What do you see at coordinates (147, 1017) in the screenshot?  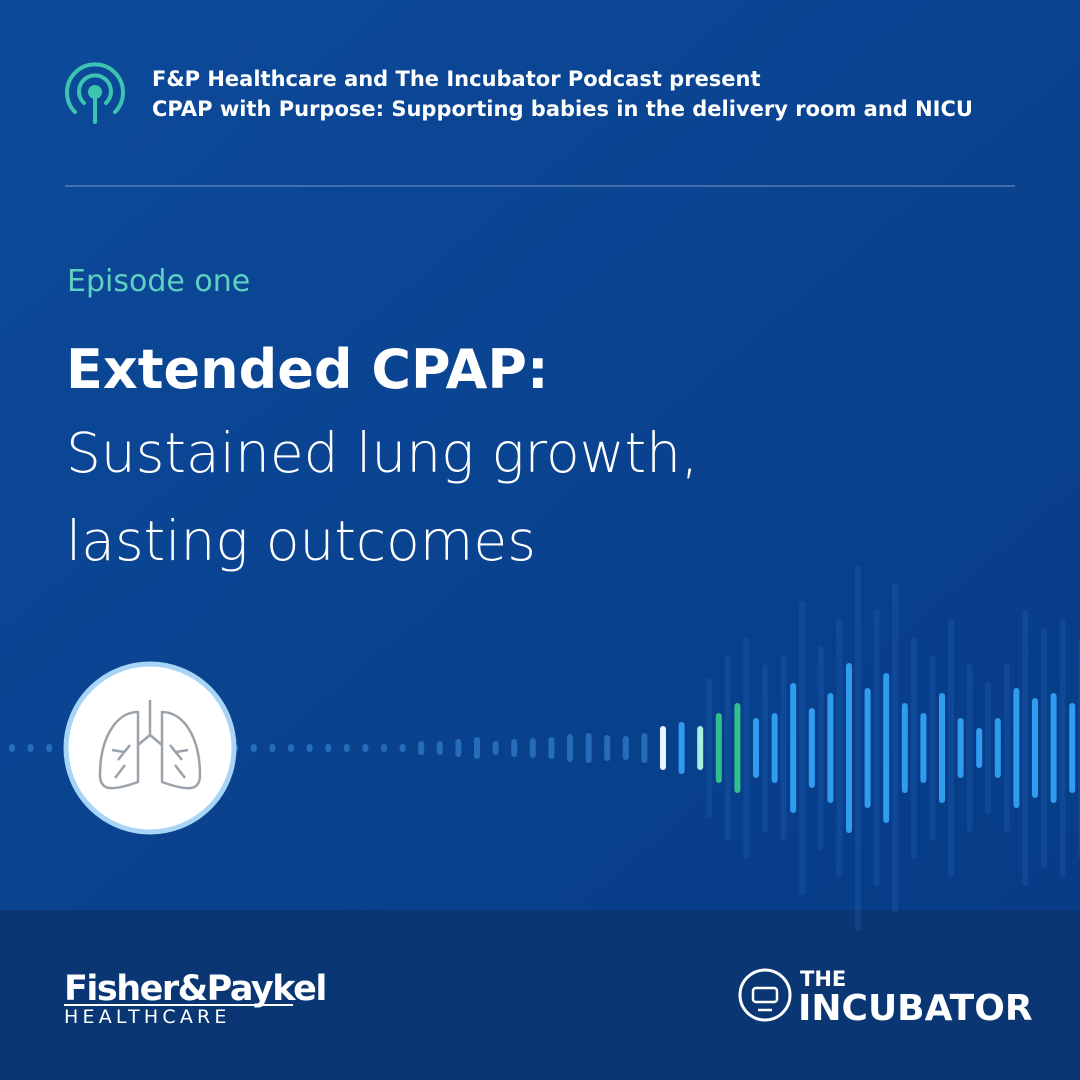 I see `fp-sub: HEALTHCARE` at bounding box center [147, 1017].